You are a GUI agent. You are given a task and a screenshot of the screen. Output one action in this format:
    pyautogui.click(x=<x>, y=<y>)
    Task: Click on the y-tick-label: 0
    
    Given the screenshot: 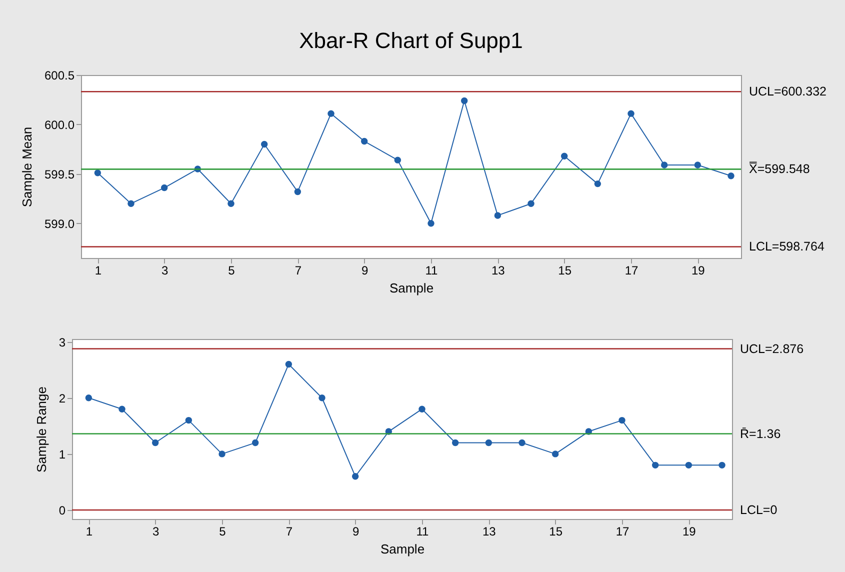 What is the action you would take?
    pyautogui.click(x=62, y=511)
    